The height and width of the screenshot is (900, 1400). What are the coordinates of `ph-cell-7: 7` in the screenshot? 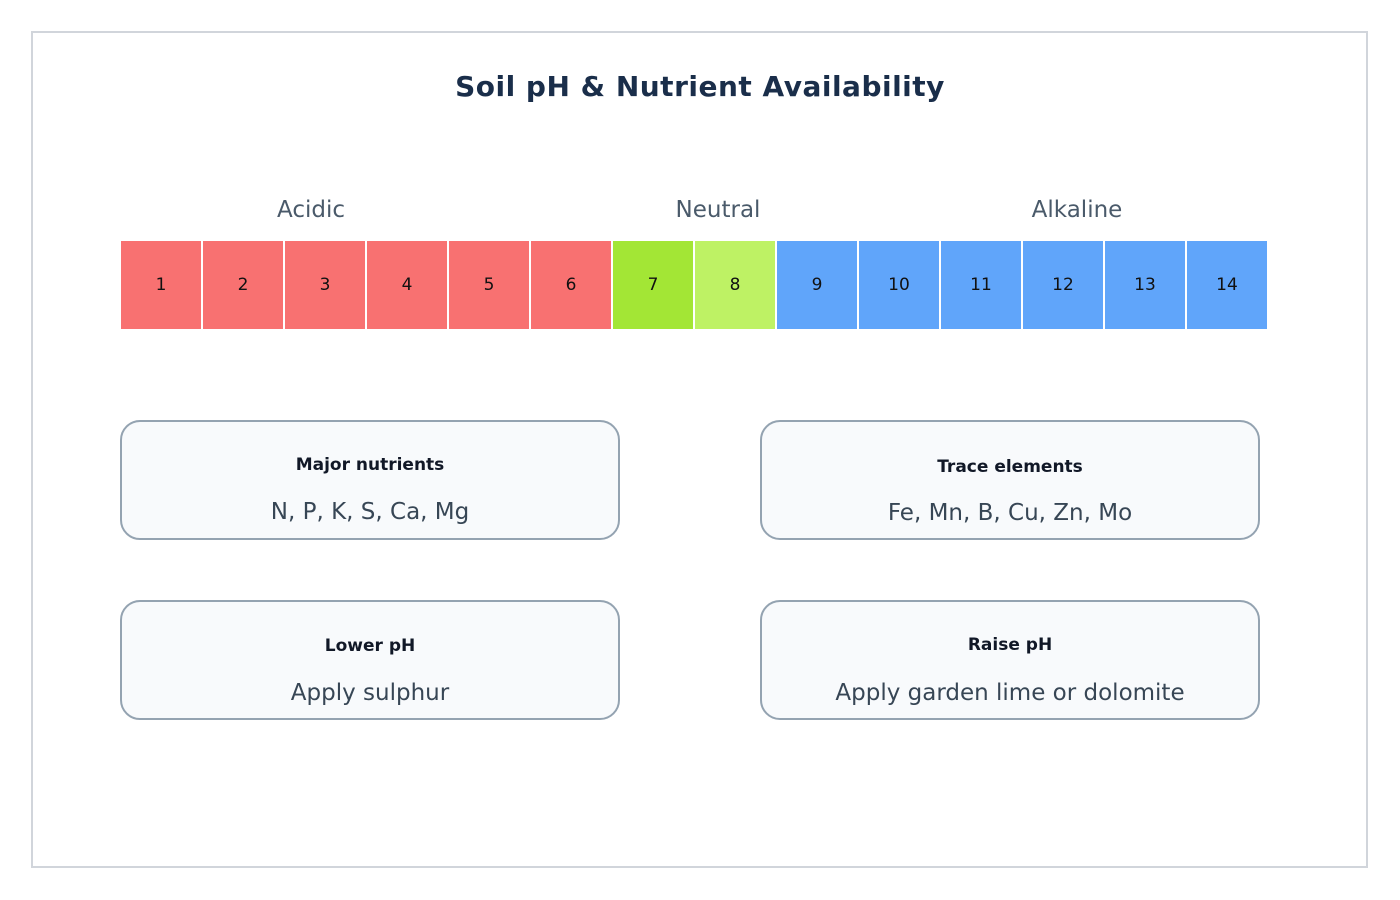 It's located at (653, 285).